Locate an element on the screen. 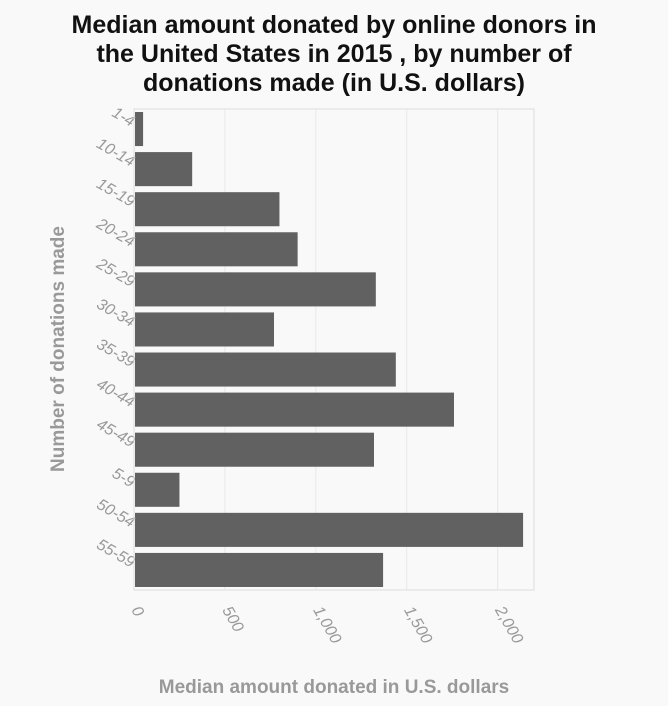  chart-title-line-2: the United States in 2015 , by number of is located at coordinates (334, 54).